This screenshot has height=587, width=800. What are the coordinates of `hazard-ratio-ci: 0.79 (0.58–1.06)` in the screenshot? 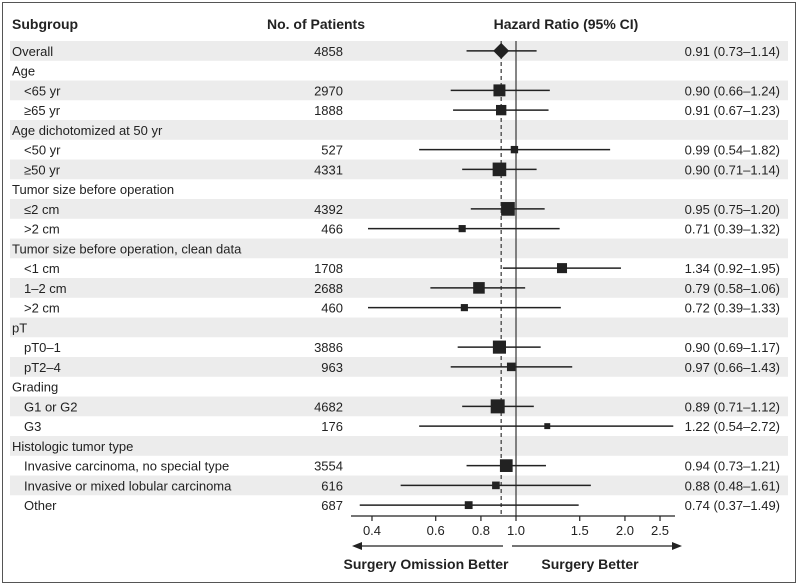 It's located at (732, 288).